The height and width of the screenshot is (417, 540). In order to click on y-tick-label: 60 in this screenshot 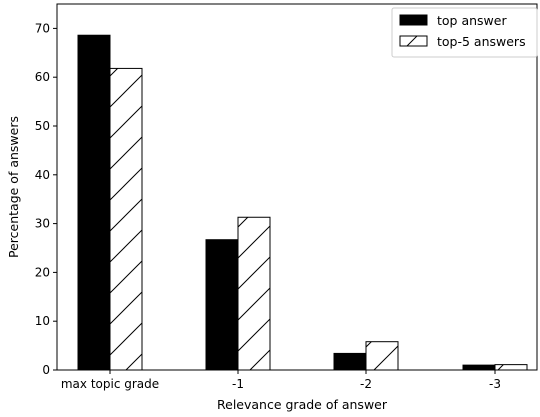, I will do `click(42, 77)`.